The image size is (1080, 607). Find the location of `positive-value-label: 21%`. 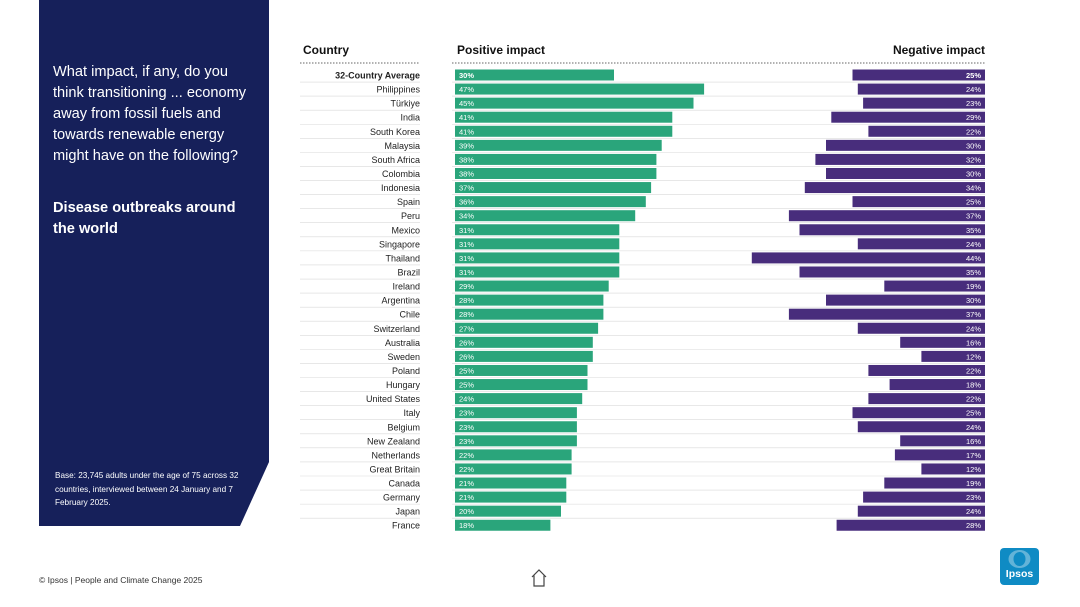

positive-value-label: 21% is located at coordinates (466, 483).